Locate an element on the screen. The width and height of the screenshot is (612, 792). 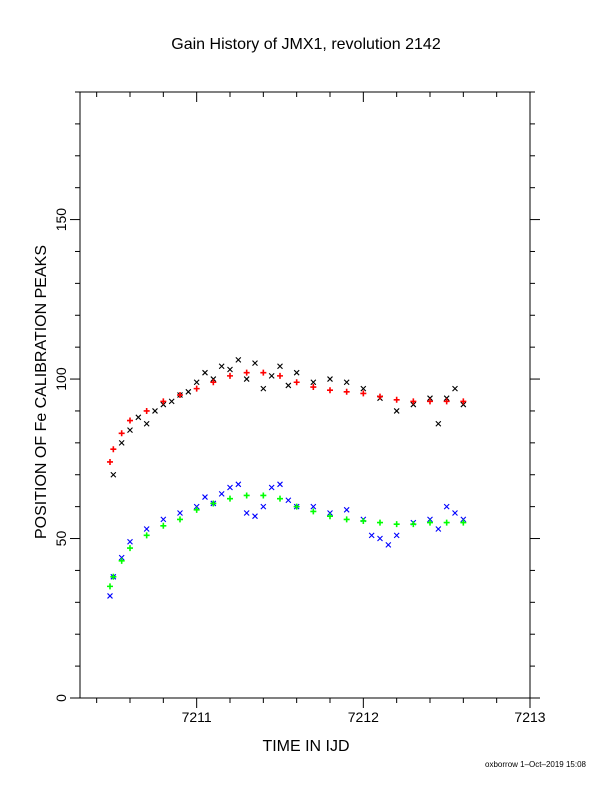
y-tick-label: 100 is located at coordinates (61, 379).